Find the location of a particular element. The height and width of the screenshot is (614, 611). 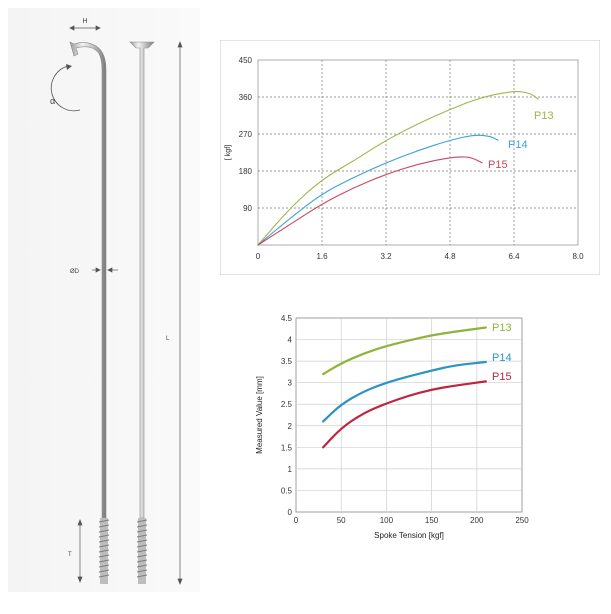

y-tick-label: 270 is located at coordinates (246, 134).